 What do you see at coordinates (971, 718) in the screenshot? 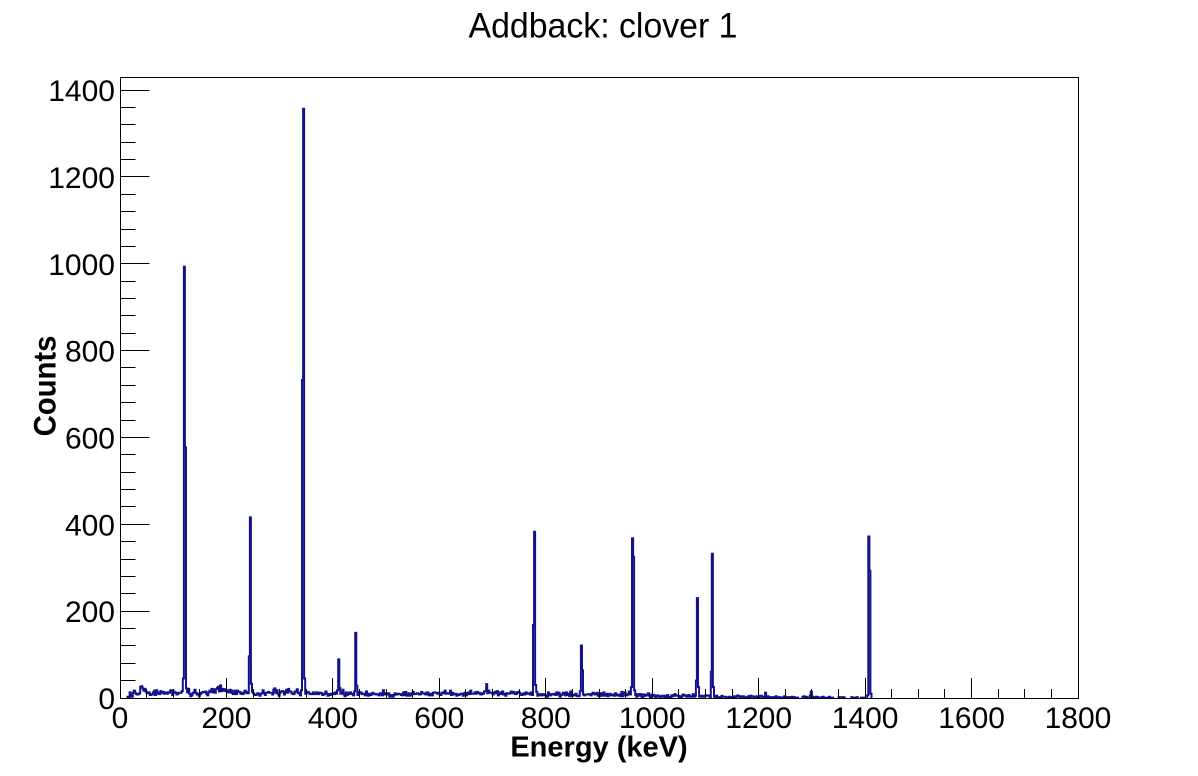
I see `svg-text: 1600` at bounding box center [971, 718].